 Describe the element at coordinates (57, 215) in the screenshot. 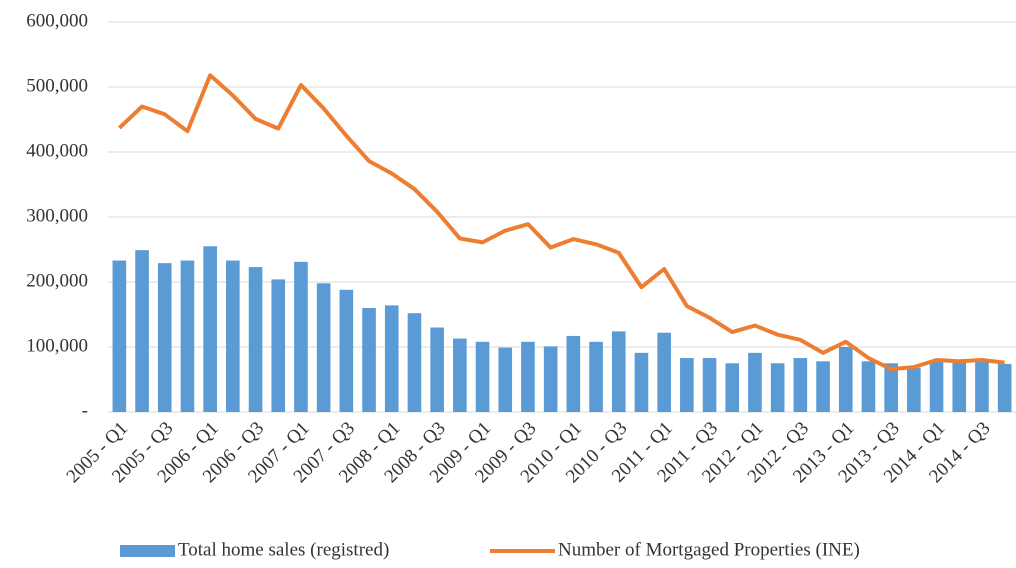

I see `y-tick-label: 300,000` at that location.